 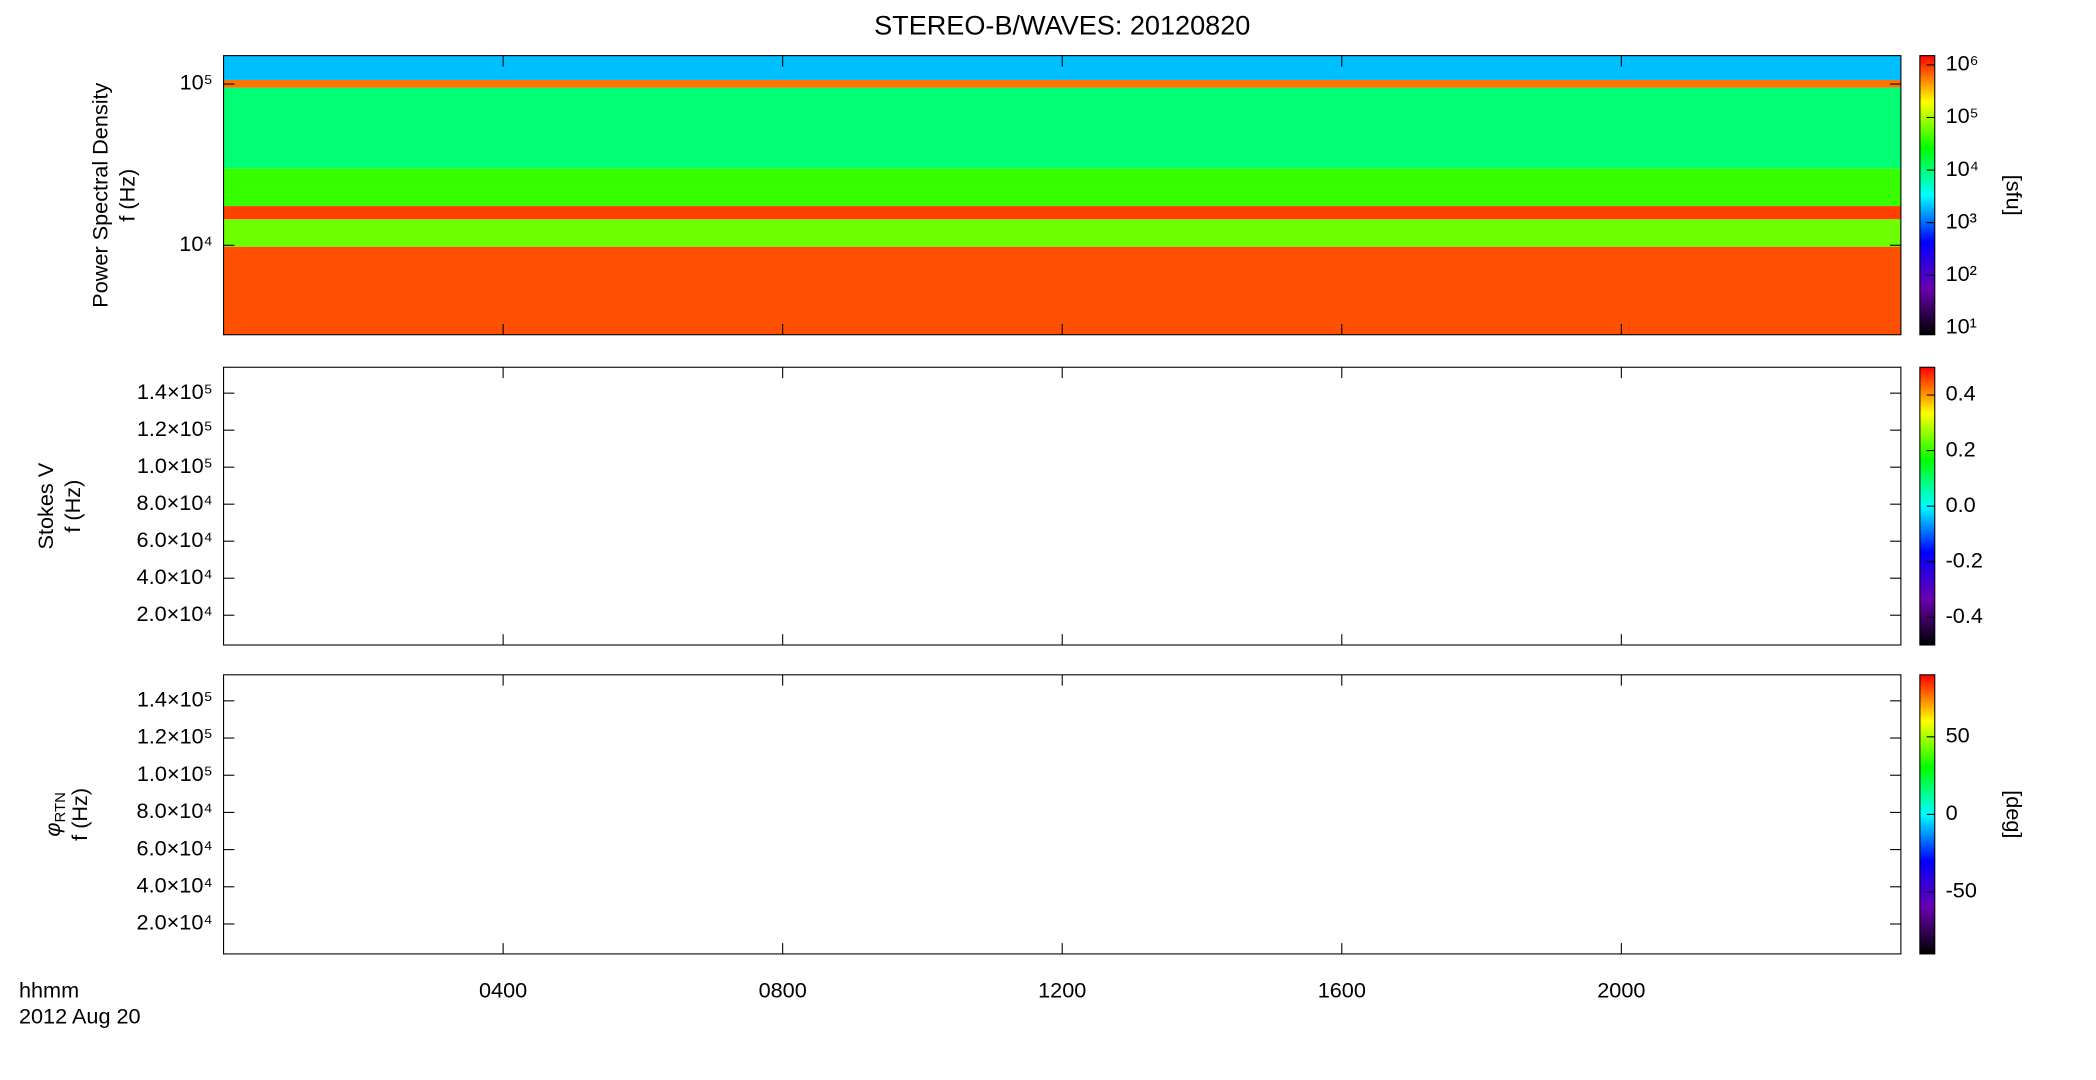 What do you see at coordinates (1961, 448) in the screenshot?
I see `colorbar-tick-label: 0.2` at bounding box center [1961, 448].